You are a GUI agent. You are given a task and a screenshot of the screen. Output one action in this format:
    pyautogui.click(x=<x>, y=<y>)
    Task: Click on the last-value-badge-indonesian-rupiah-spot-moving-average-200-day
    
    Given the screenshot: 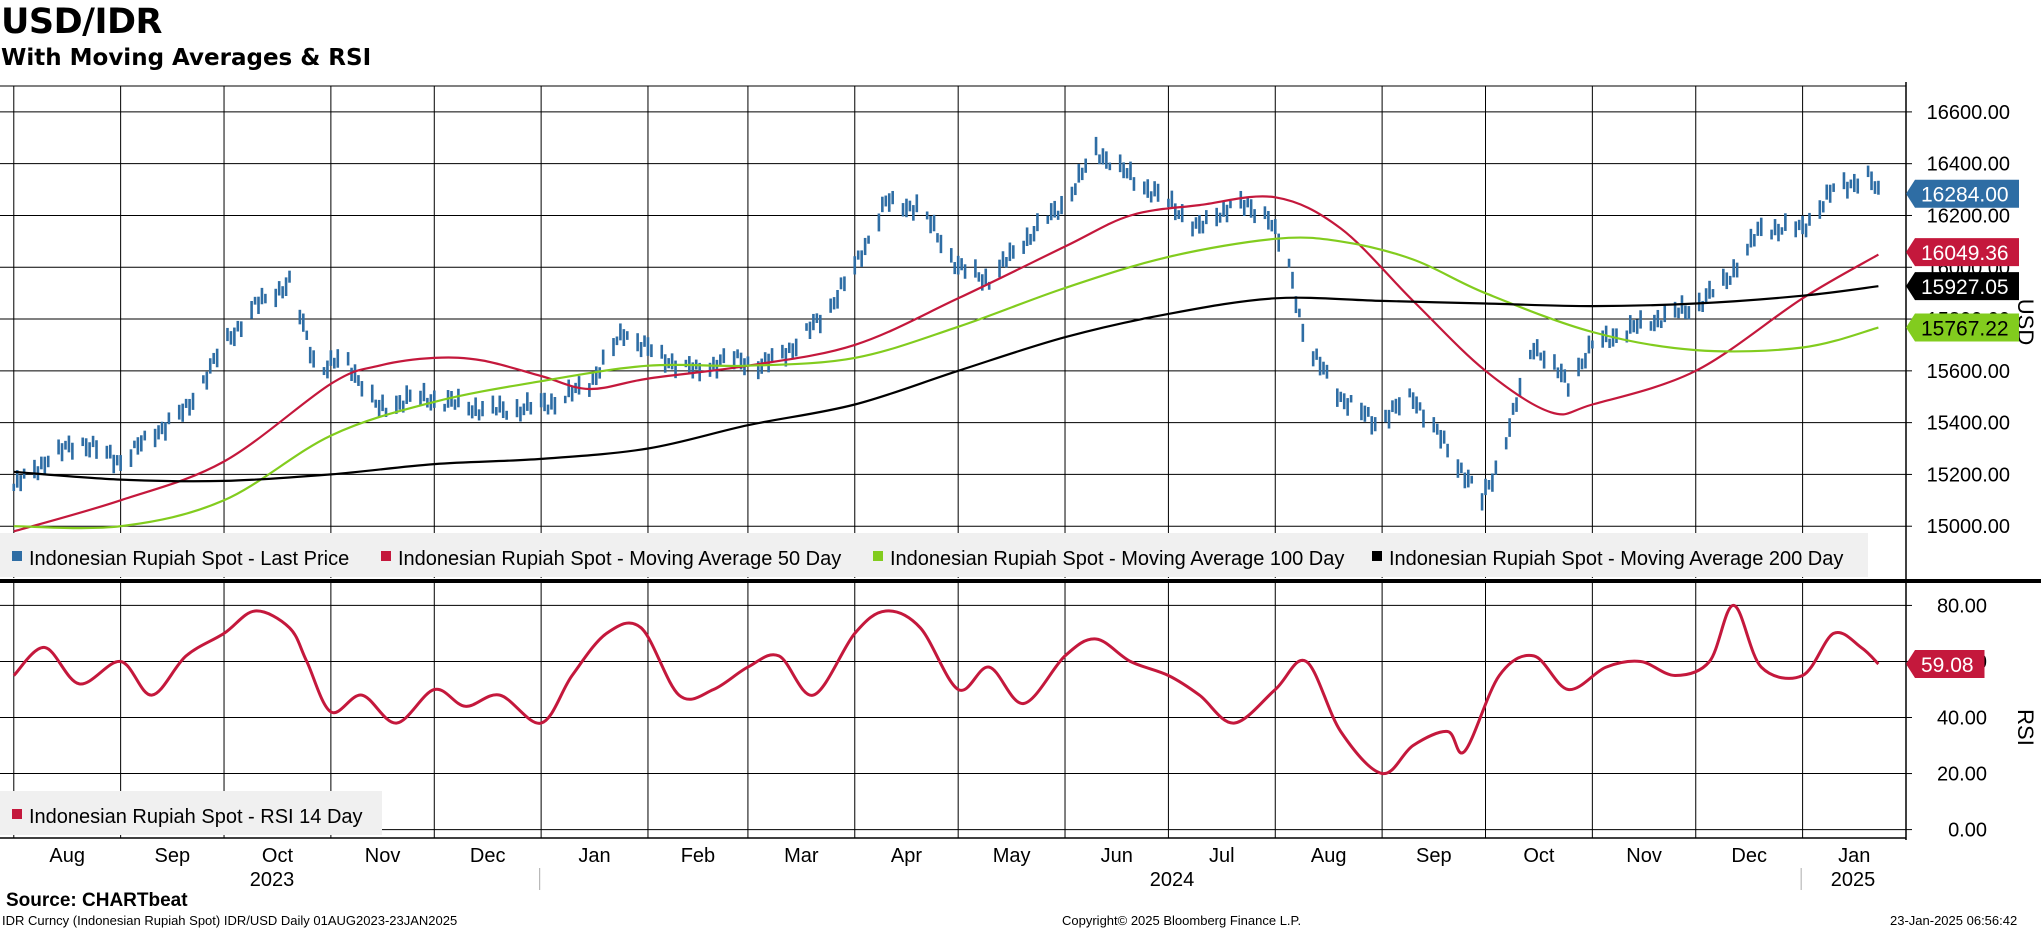 What is the action you would take?
    pyautogui.click(x=1962, y=286)
    